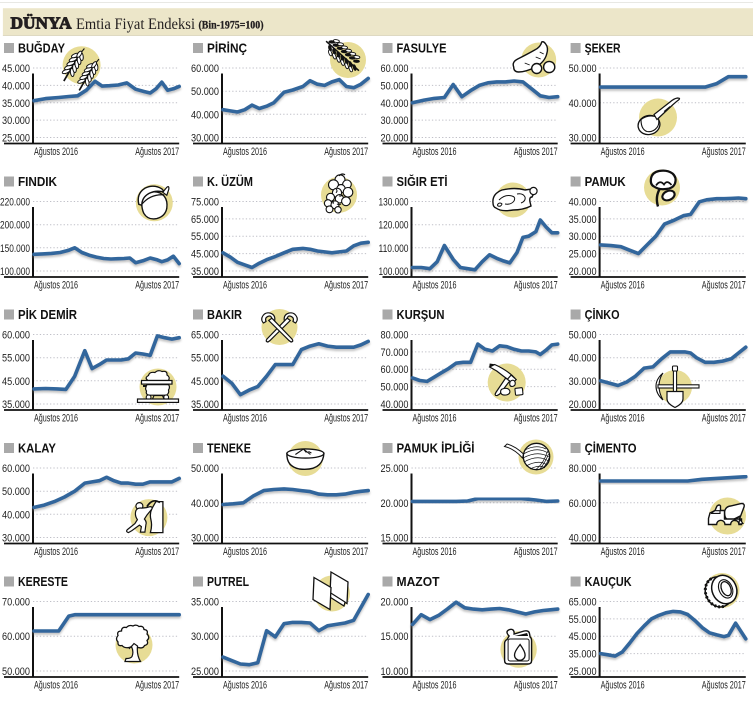 This screenshot has height=708, width=753. What do you see at coordinates (37, 448) in the screenshot?
I see `svg-text: KALAY` at bounding box center [37, 448].